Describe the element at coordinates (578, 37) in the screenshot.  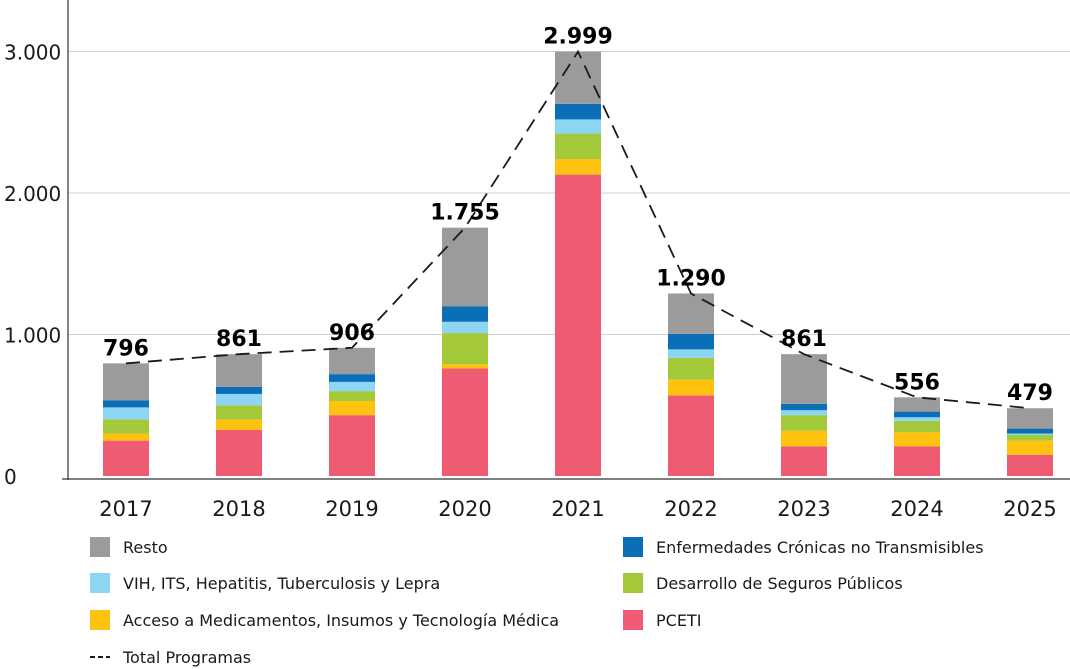
I see `total-data-label: 2.999` at that location.